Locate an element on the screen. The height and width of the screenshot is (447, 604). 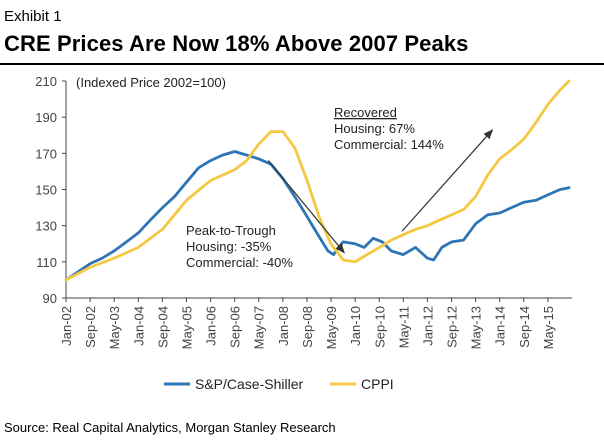
x-tick-label: Jan-04 is located at coordinates (138, 326).